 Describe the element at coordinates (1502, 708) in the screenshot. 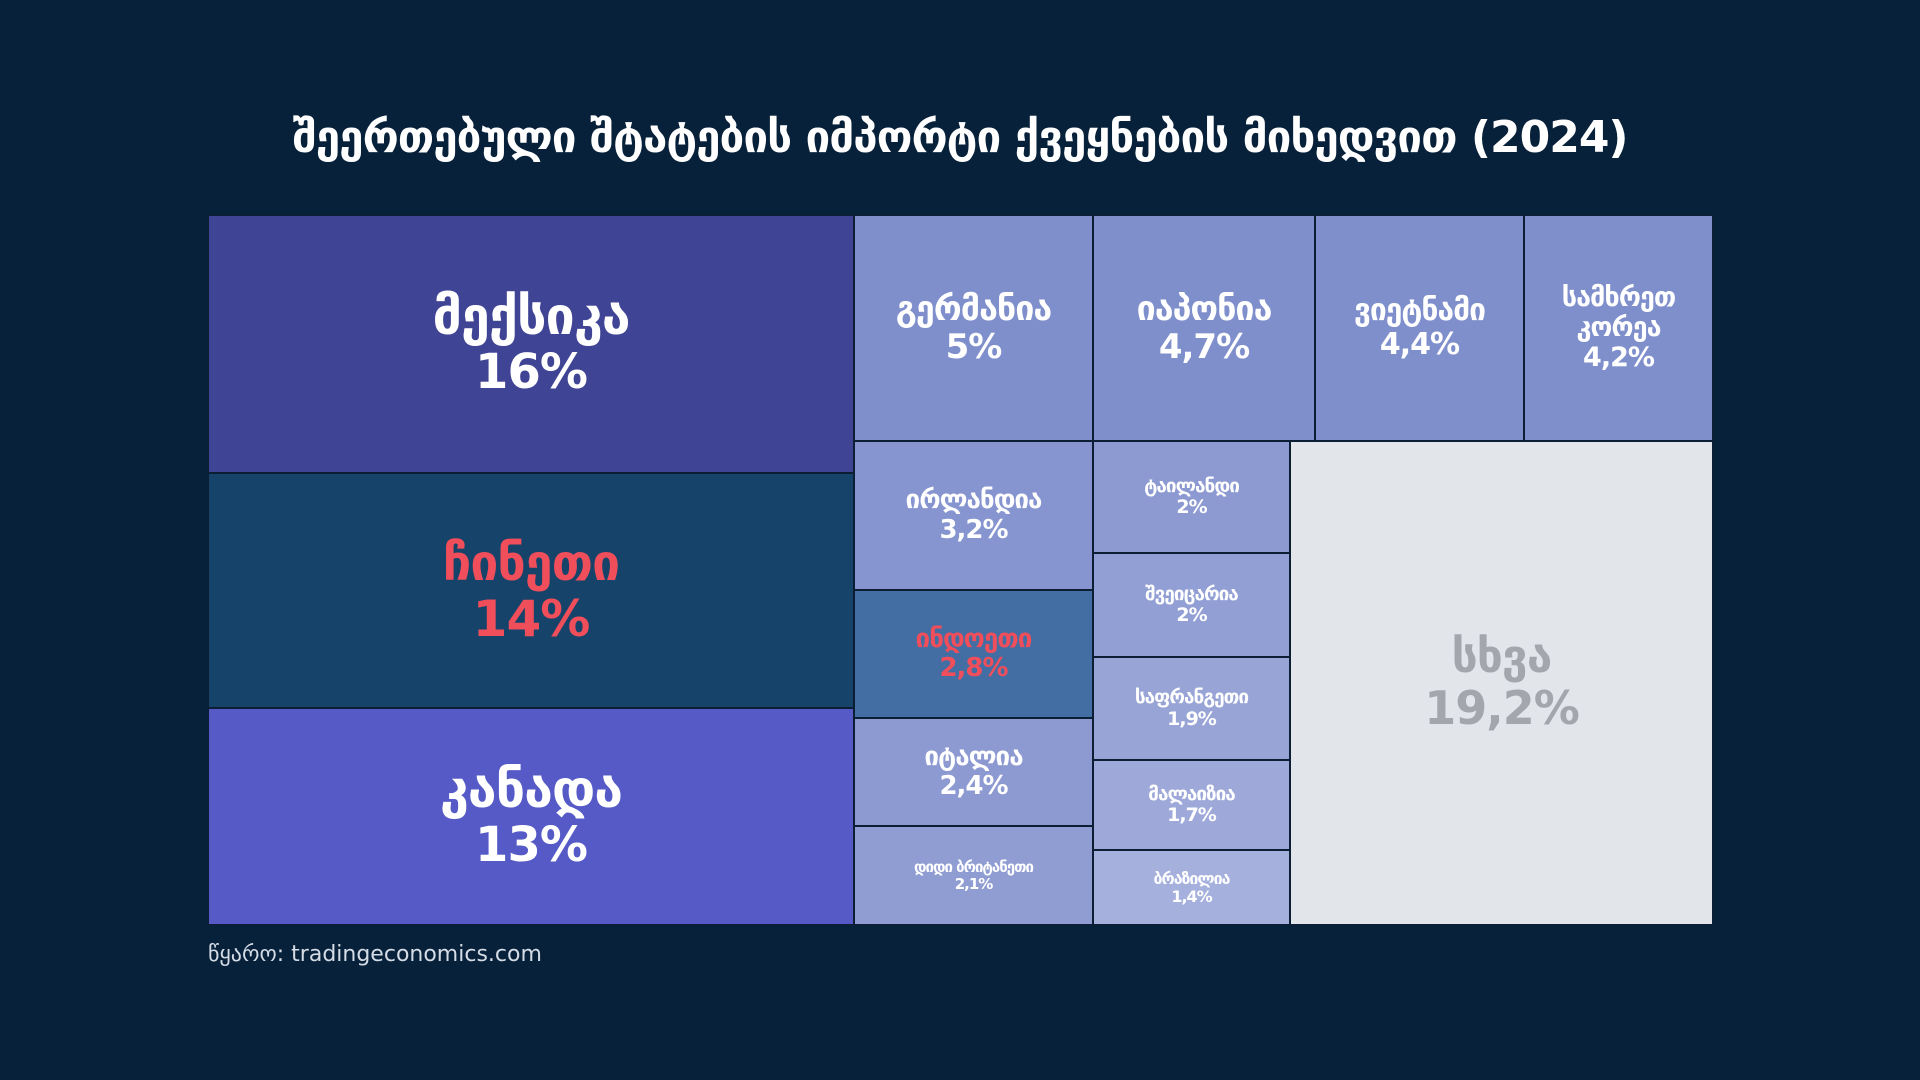

I see `tile-value: 19,2%` at that location.